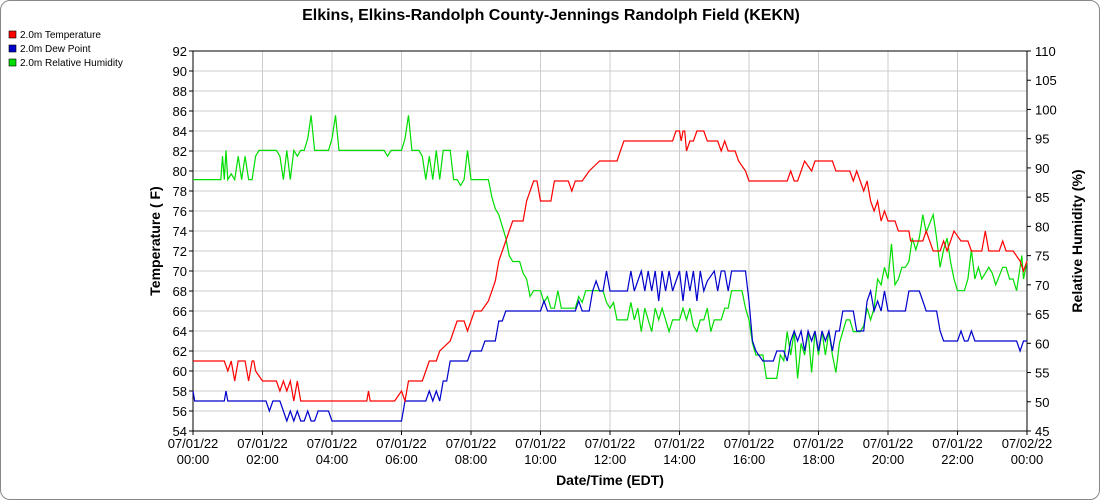  I want to click on x-tick-label-time: 06:00, so click(401, 459).